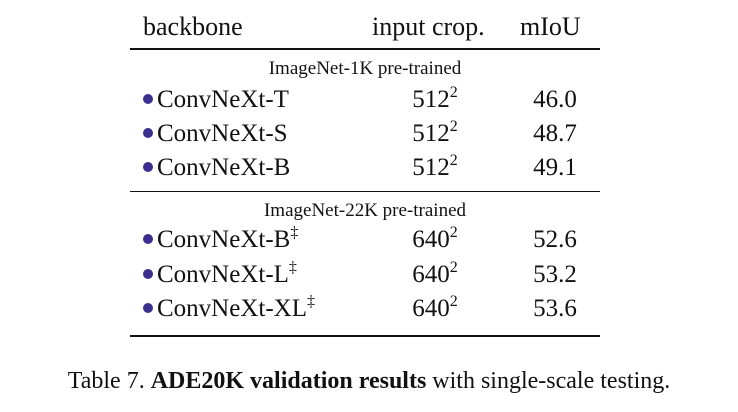 This screenshot has width=738, height=412. I want to click on header-miou: mIoU, so click(550, 26).